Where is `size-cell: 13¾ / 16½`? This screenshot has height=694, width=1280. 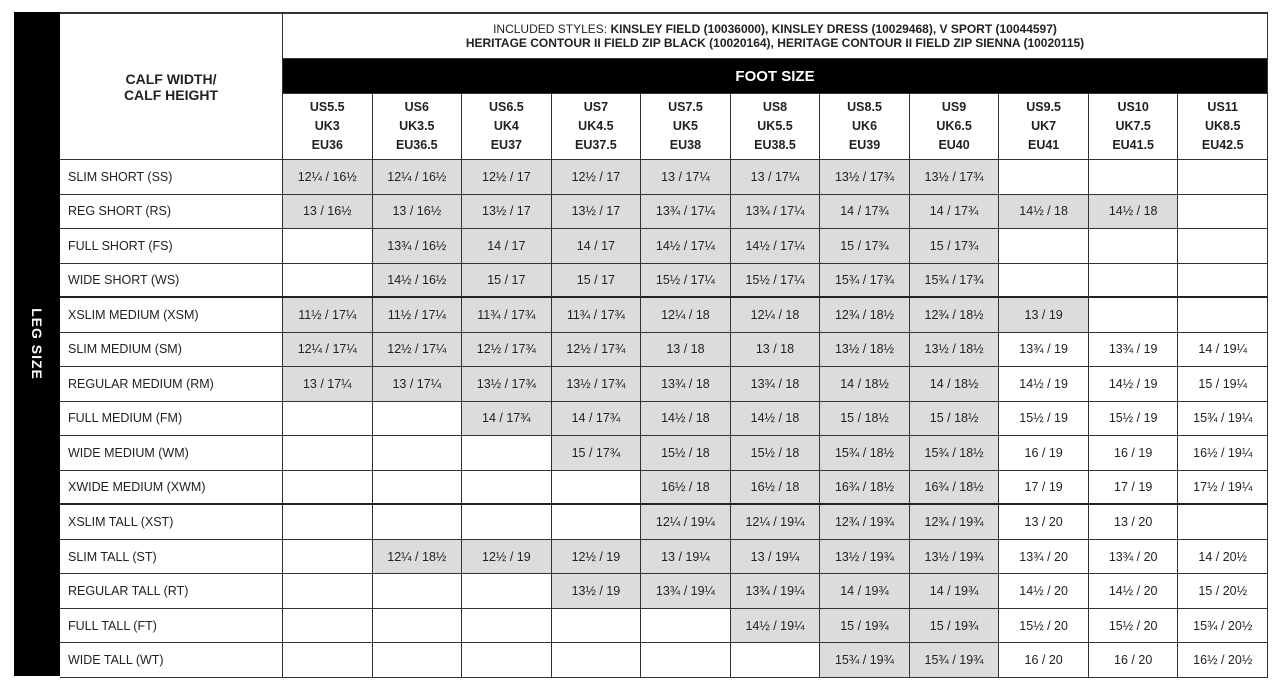
size-cell: 13¾ / 16½ is located at coordinates (417, 246).